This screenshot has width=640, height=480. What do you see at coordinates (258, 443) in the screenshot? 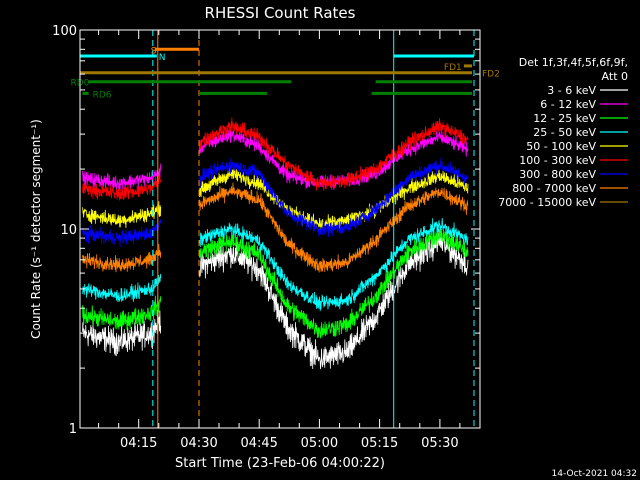
I see `x-tick-label: 04:45` at bounding box center [258, 443].